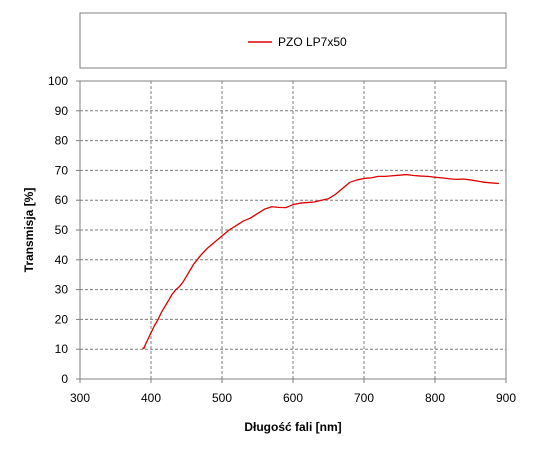  What do you see at coordinates (151, 398) in the screenshot?
I see `x-tick-label: 400` at bounding box center [151, 398].